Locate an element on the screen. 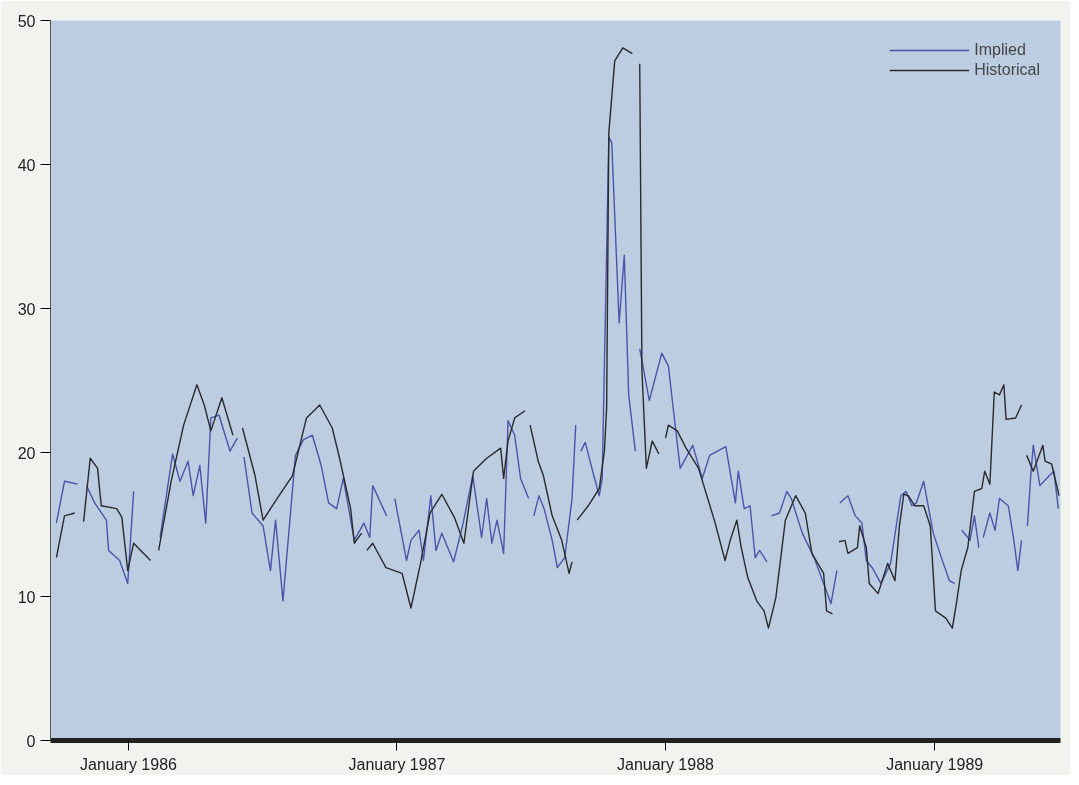 This screenshot has width=1079, height=785. y-tick-label: 0 is located at coordinates (31, 741).